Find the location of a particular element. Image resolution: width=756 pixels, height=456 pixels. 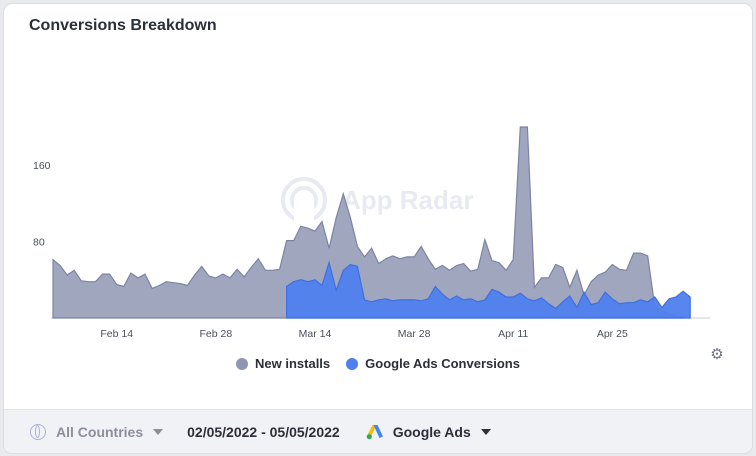

y-tick-label: 80 is located at coordinates (39, 243).